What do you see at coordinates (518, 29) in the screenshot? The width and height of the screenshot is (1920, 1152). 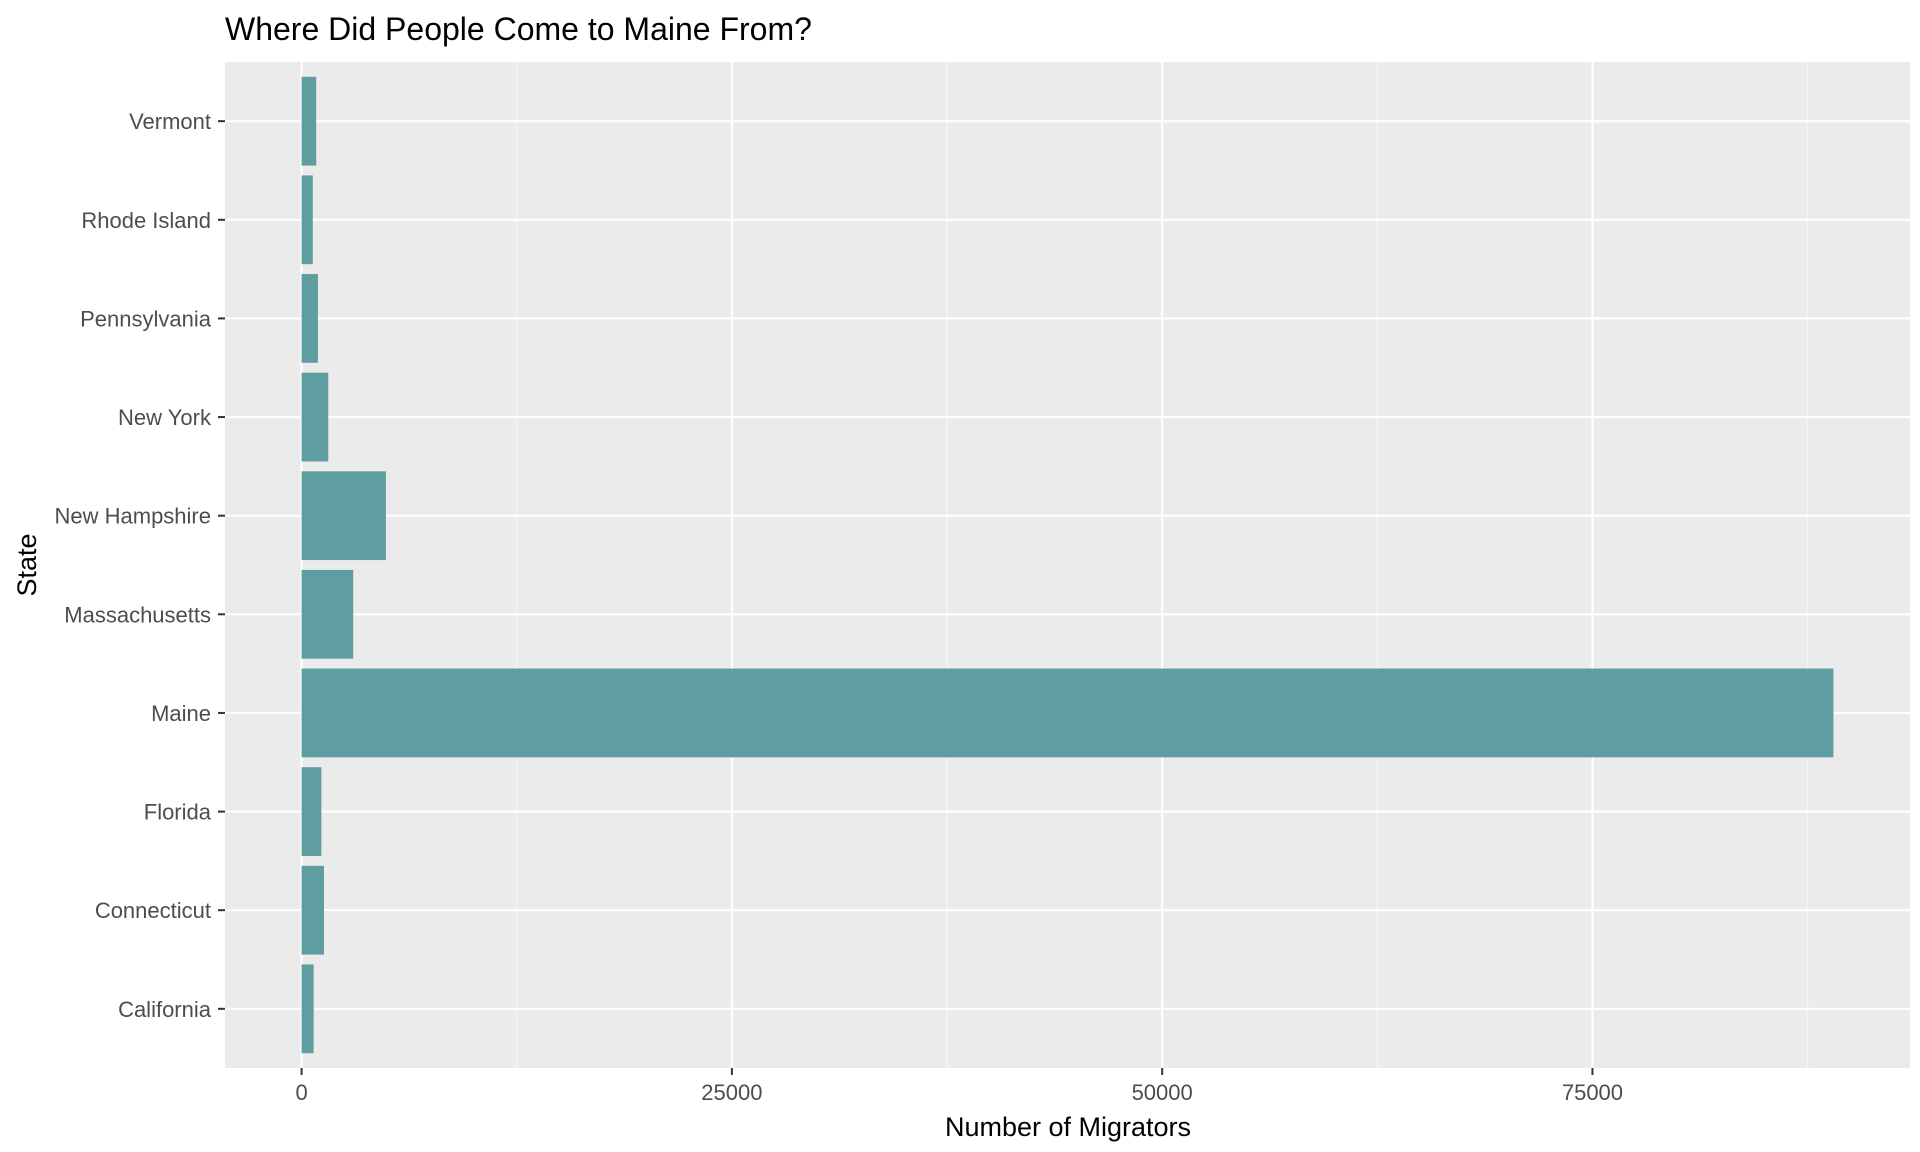 I see `chart-title: Where Did People Come to Maine From?` at bounding box center [518, 29].